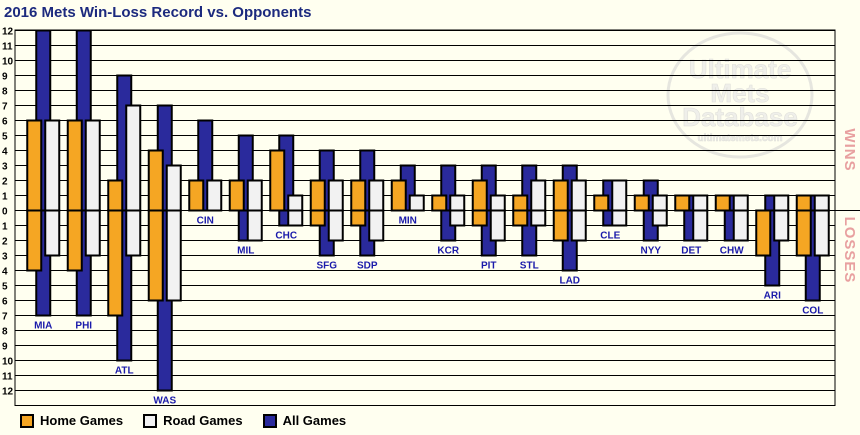 The width and height of the screenshot is (860, 435). I want to click on bar-road-wins-pit, so click(497, 203).